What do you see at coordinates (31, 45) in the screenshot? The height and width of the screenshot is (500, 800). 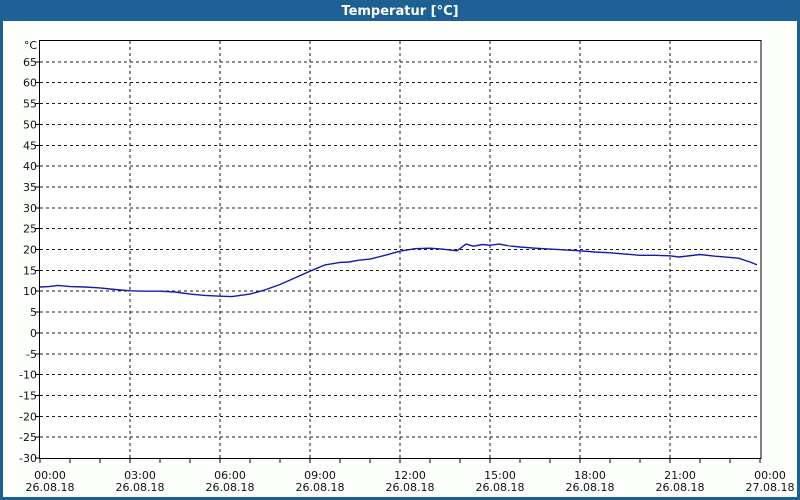 I see `y-axis-unit-label: °C` at bounding box center [31, 45].